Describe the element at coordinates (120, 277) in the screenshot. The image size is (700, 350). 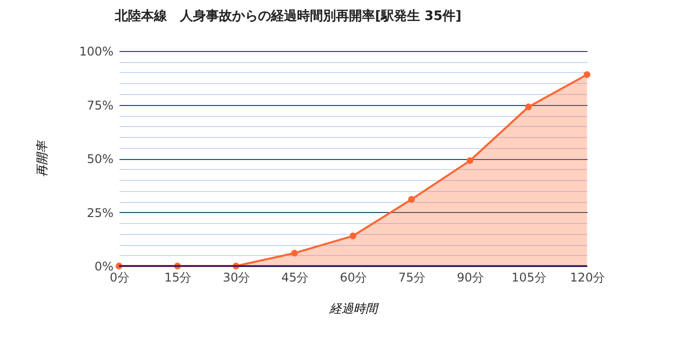
I see `x-tick-label: 0分` at that location.